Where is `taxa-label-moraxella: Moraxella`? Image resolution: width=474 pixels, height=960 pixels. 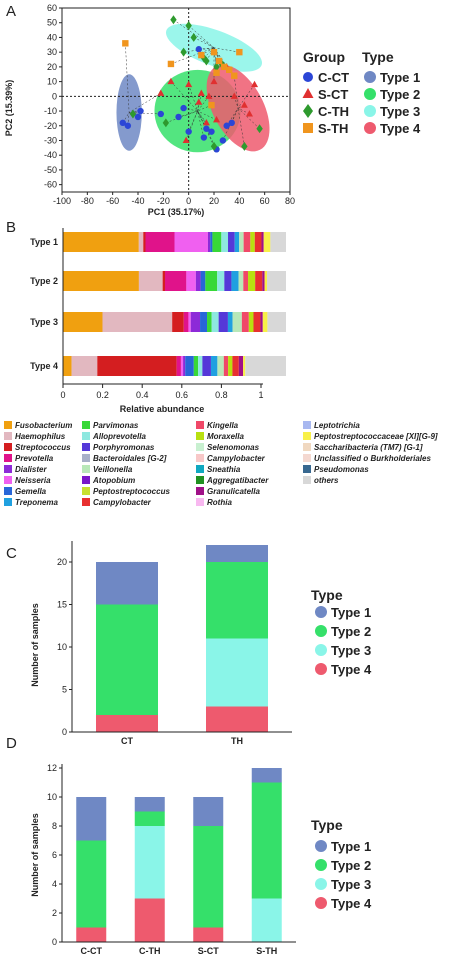
taxa-label-moraxella: Moraxella is located at coordinates (225, 436).